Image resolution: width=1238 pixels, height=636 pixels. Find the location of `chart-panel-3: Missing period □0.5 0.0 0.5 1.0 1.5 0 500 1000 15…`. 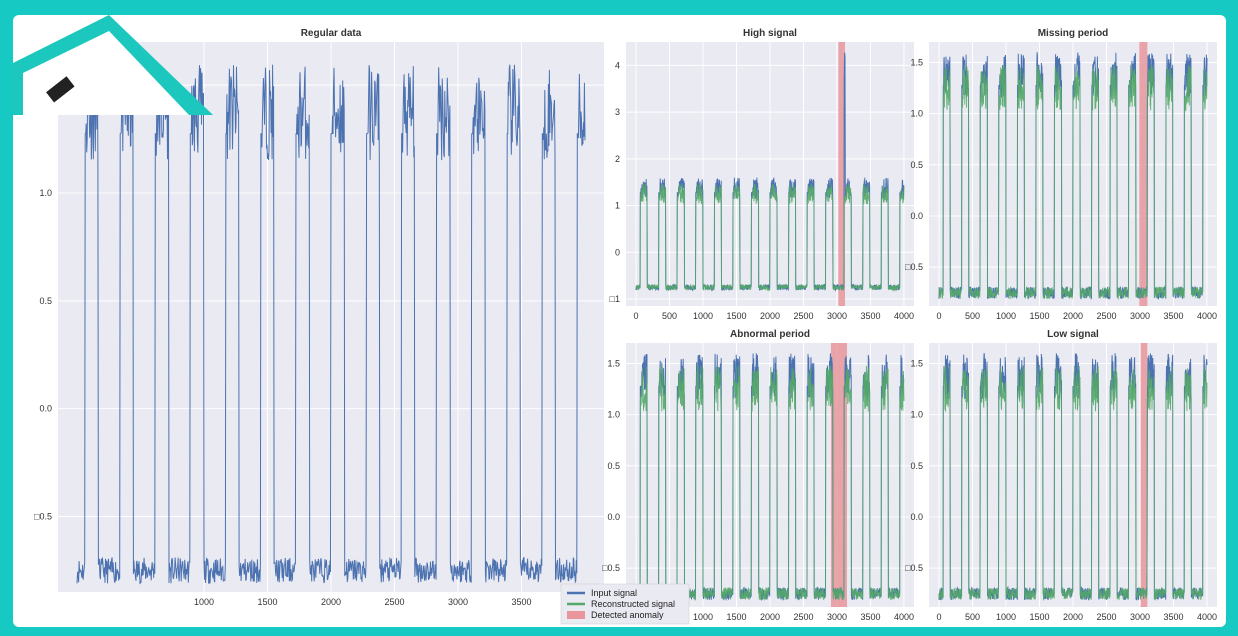

chart-panel-3: Missing period □0.5 0.0 0.5 1.0 1.5 0 500 1000 15… is located at coordinates (1061, 174).